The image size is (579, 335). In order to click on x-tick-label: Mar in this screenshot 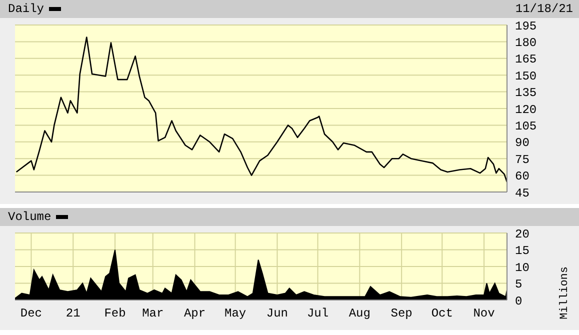, I will do `click(153, 313)`.